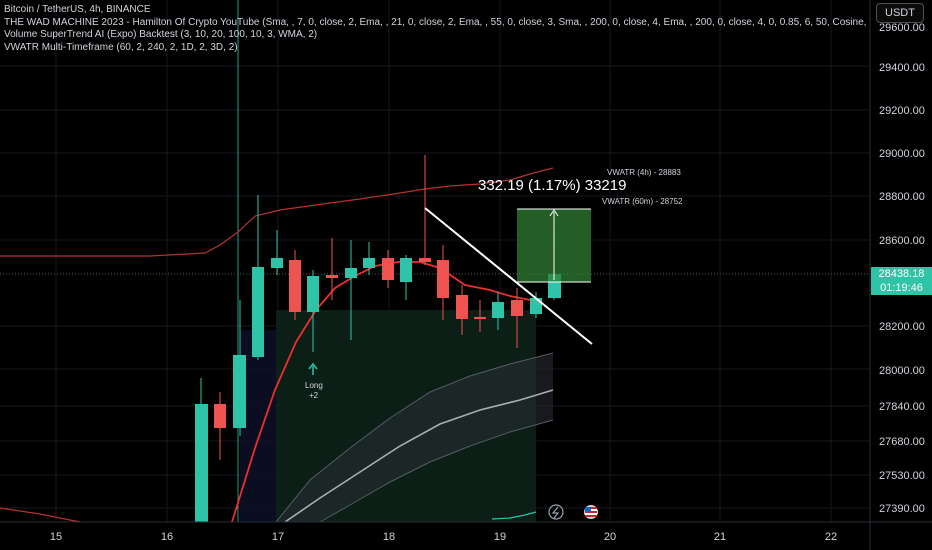 The height and width of the screenshot is (550, 932). I want to click on candle-countdown: 01:19:46, so click(901, 288).